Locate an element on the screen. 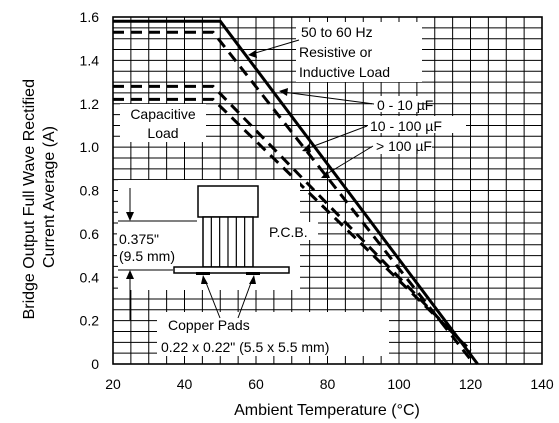 Image resolution: width=559 pixels, height=423 pixels. package-body is located at coordinates (228, 201).